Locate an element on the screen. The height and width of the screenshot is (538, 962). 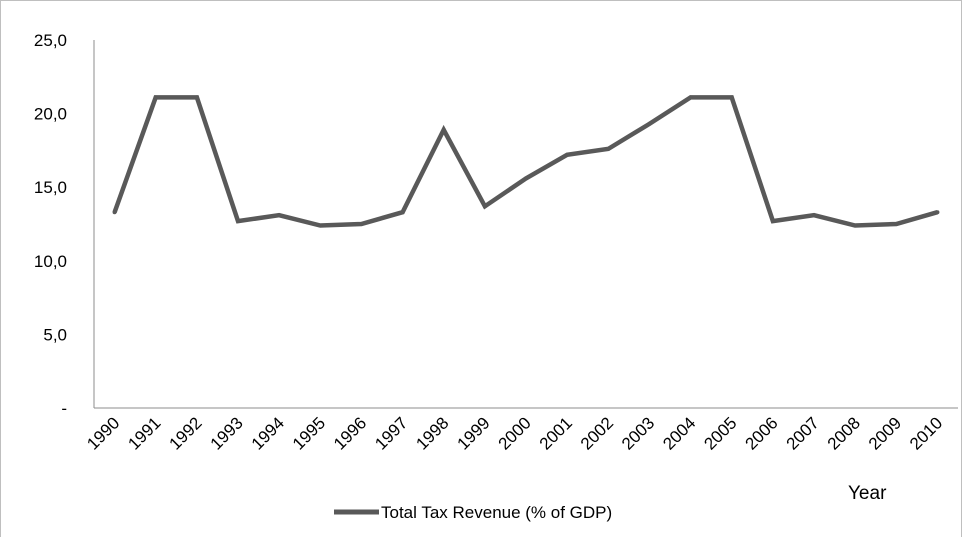
x-tick-label: 2000 is located at coordinates (515, 433).